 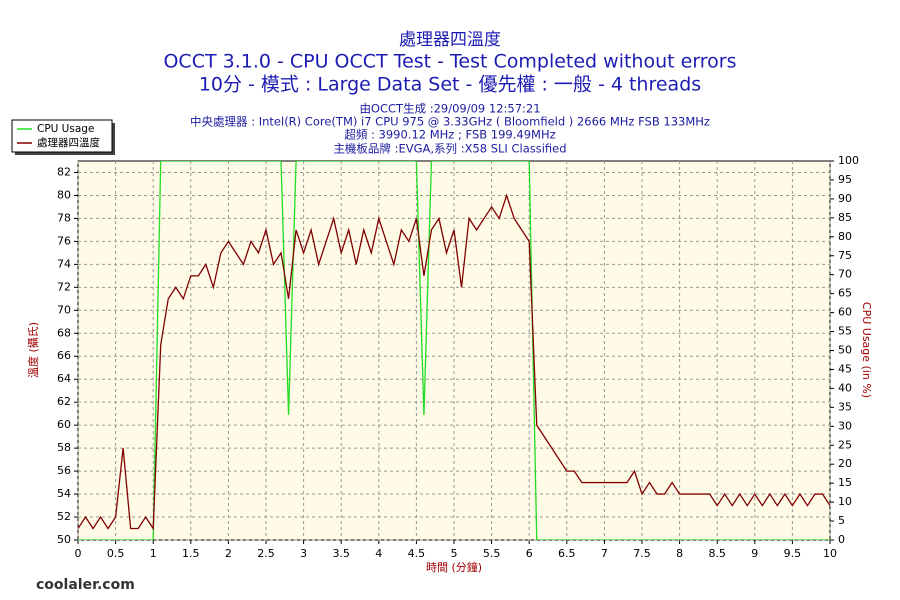 I want to click on y-tick-label: 68, so click(x=64, y=332).